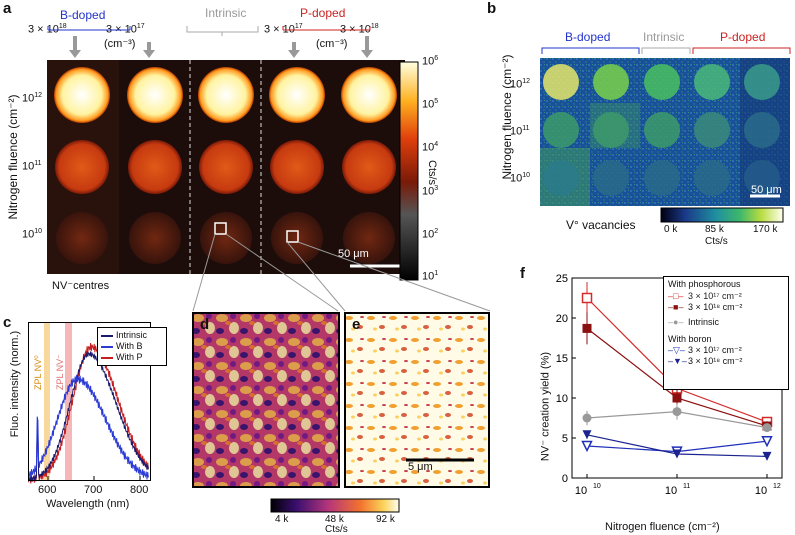 This screenshot has height=535, width=795. I want to click on panel-a-label: a, so click(7, 8).